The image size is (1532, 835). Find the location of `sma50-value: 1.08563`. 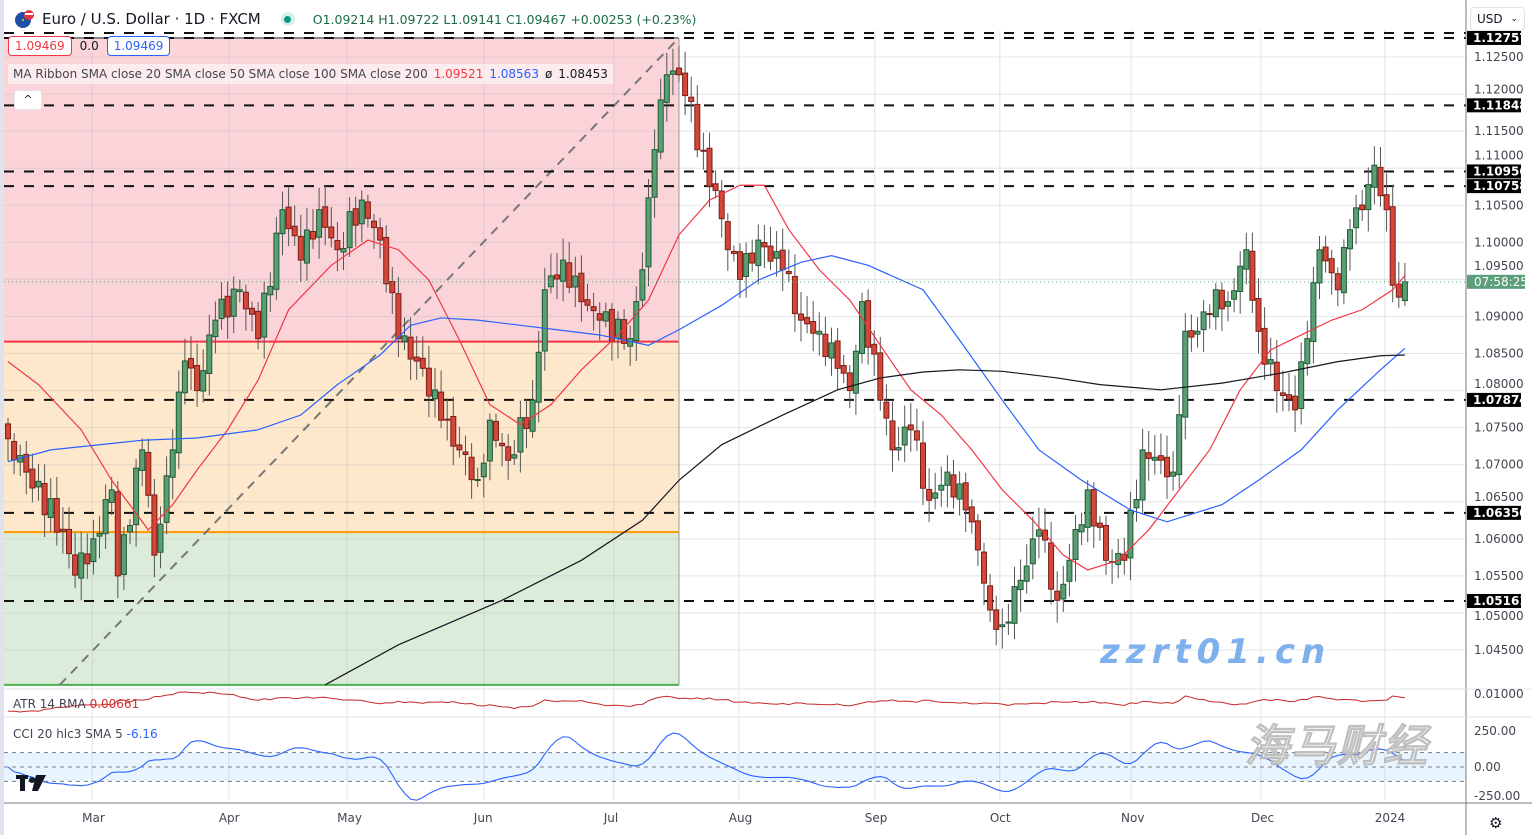

sma50-value: 1.08563 is located at coordinates (514, 74).